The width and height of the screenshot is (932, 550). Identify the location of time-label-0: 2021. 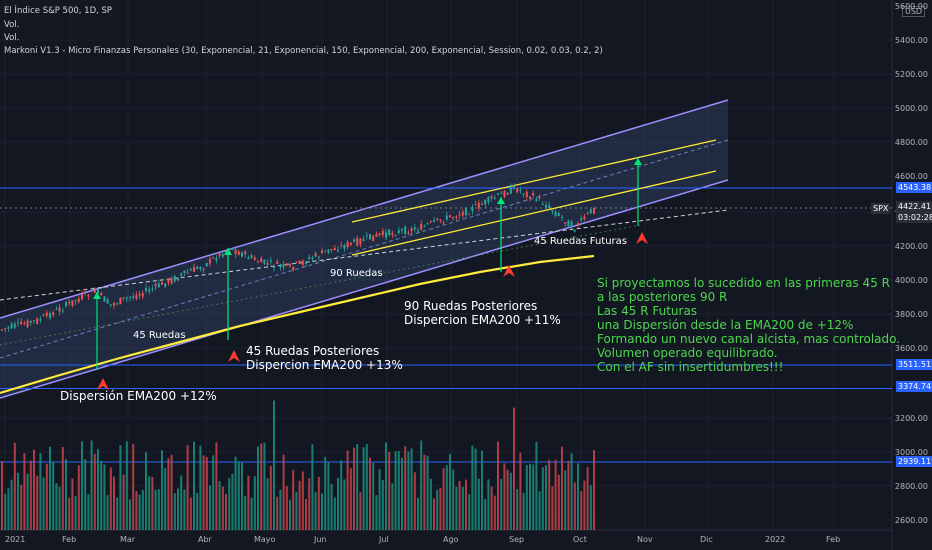
(15, 539).